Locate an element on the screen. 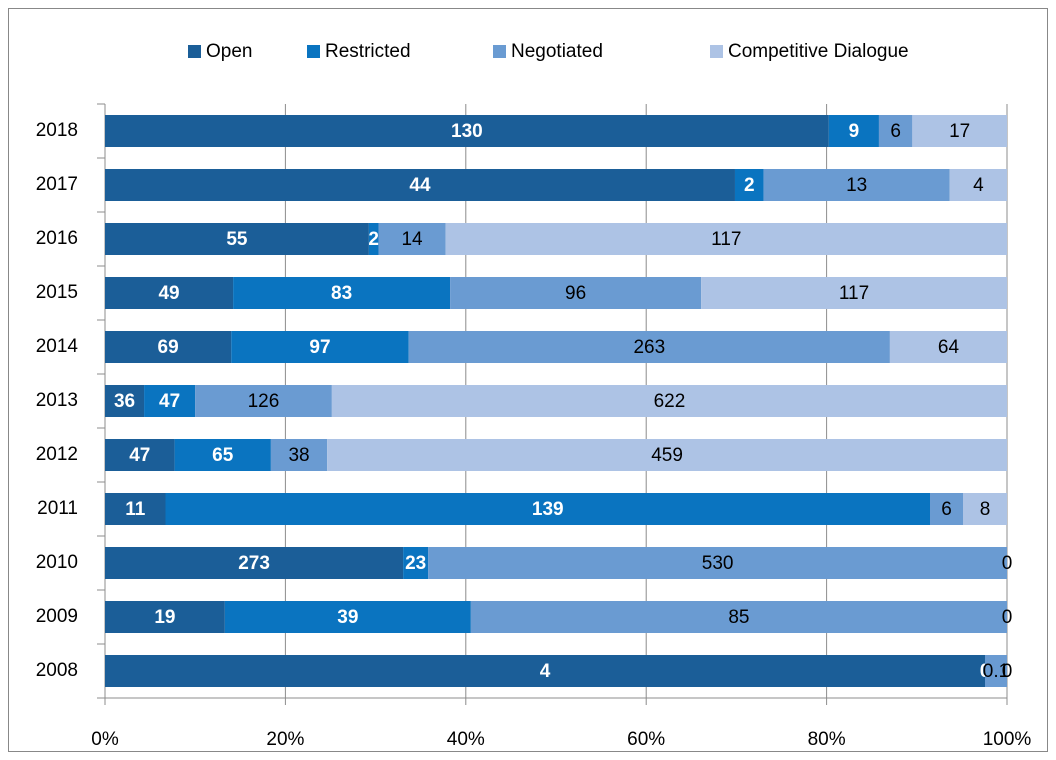 The height and width of the screenshot is (760, 1056). data-label: 14 is located at coordinates (412, 239).